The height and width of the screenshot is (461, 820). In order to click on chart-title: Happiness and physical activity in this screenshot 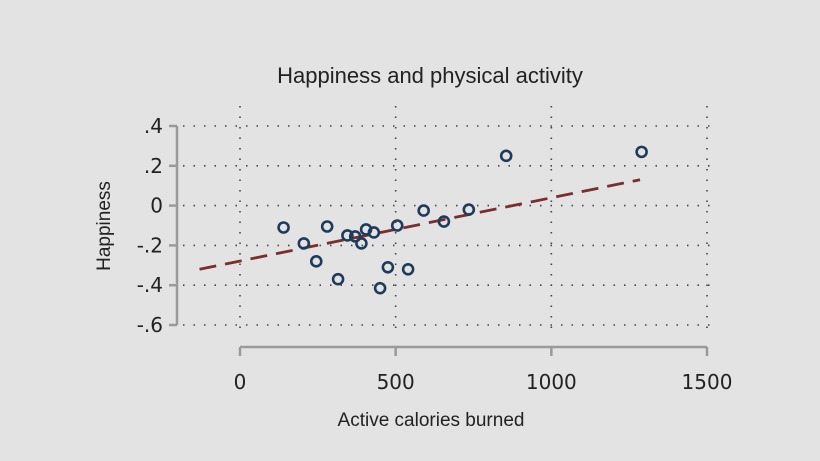, I will do `click(430, 75)`.